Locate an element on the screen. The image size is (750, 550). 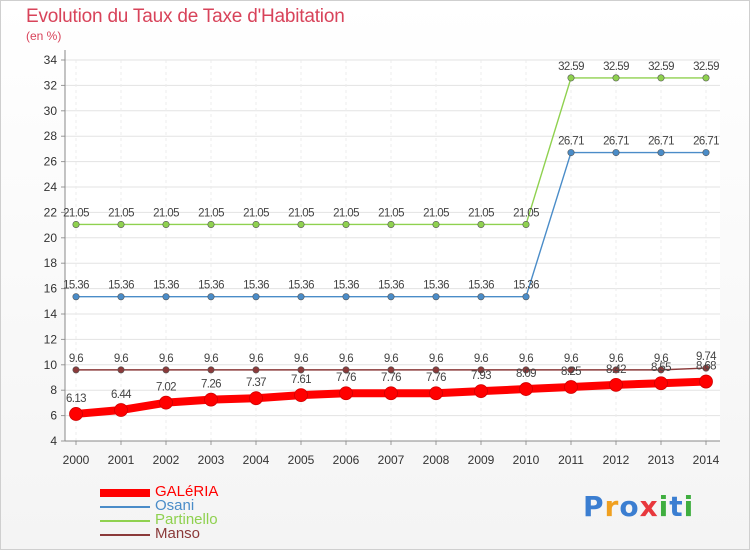
y-tick-label: 14 is located at coordinates (51, 314).